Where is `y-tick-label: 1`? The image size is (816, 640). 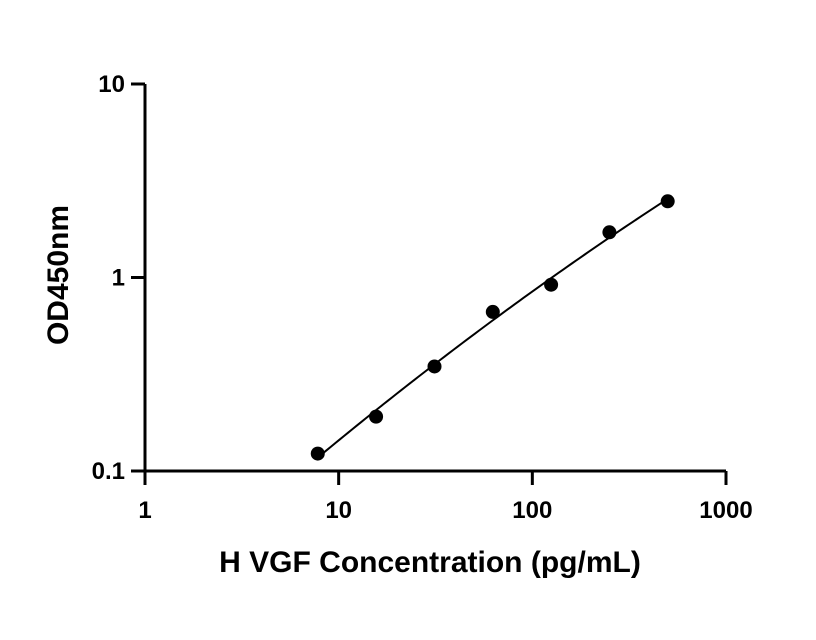 y-tick-label: 1 is located at coordinates (118, 278).